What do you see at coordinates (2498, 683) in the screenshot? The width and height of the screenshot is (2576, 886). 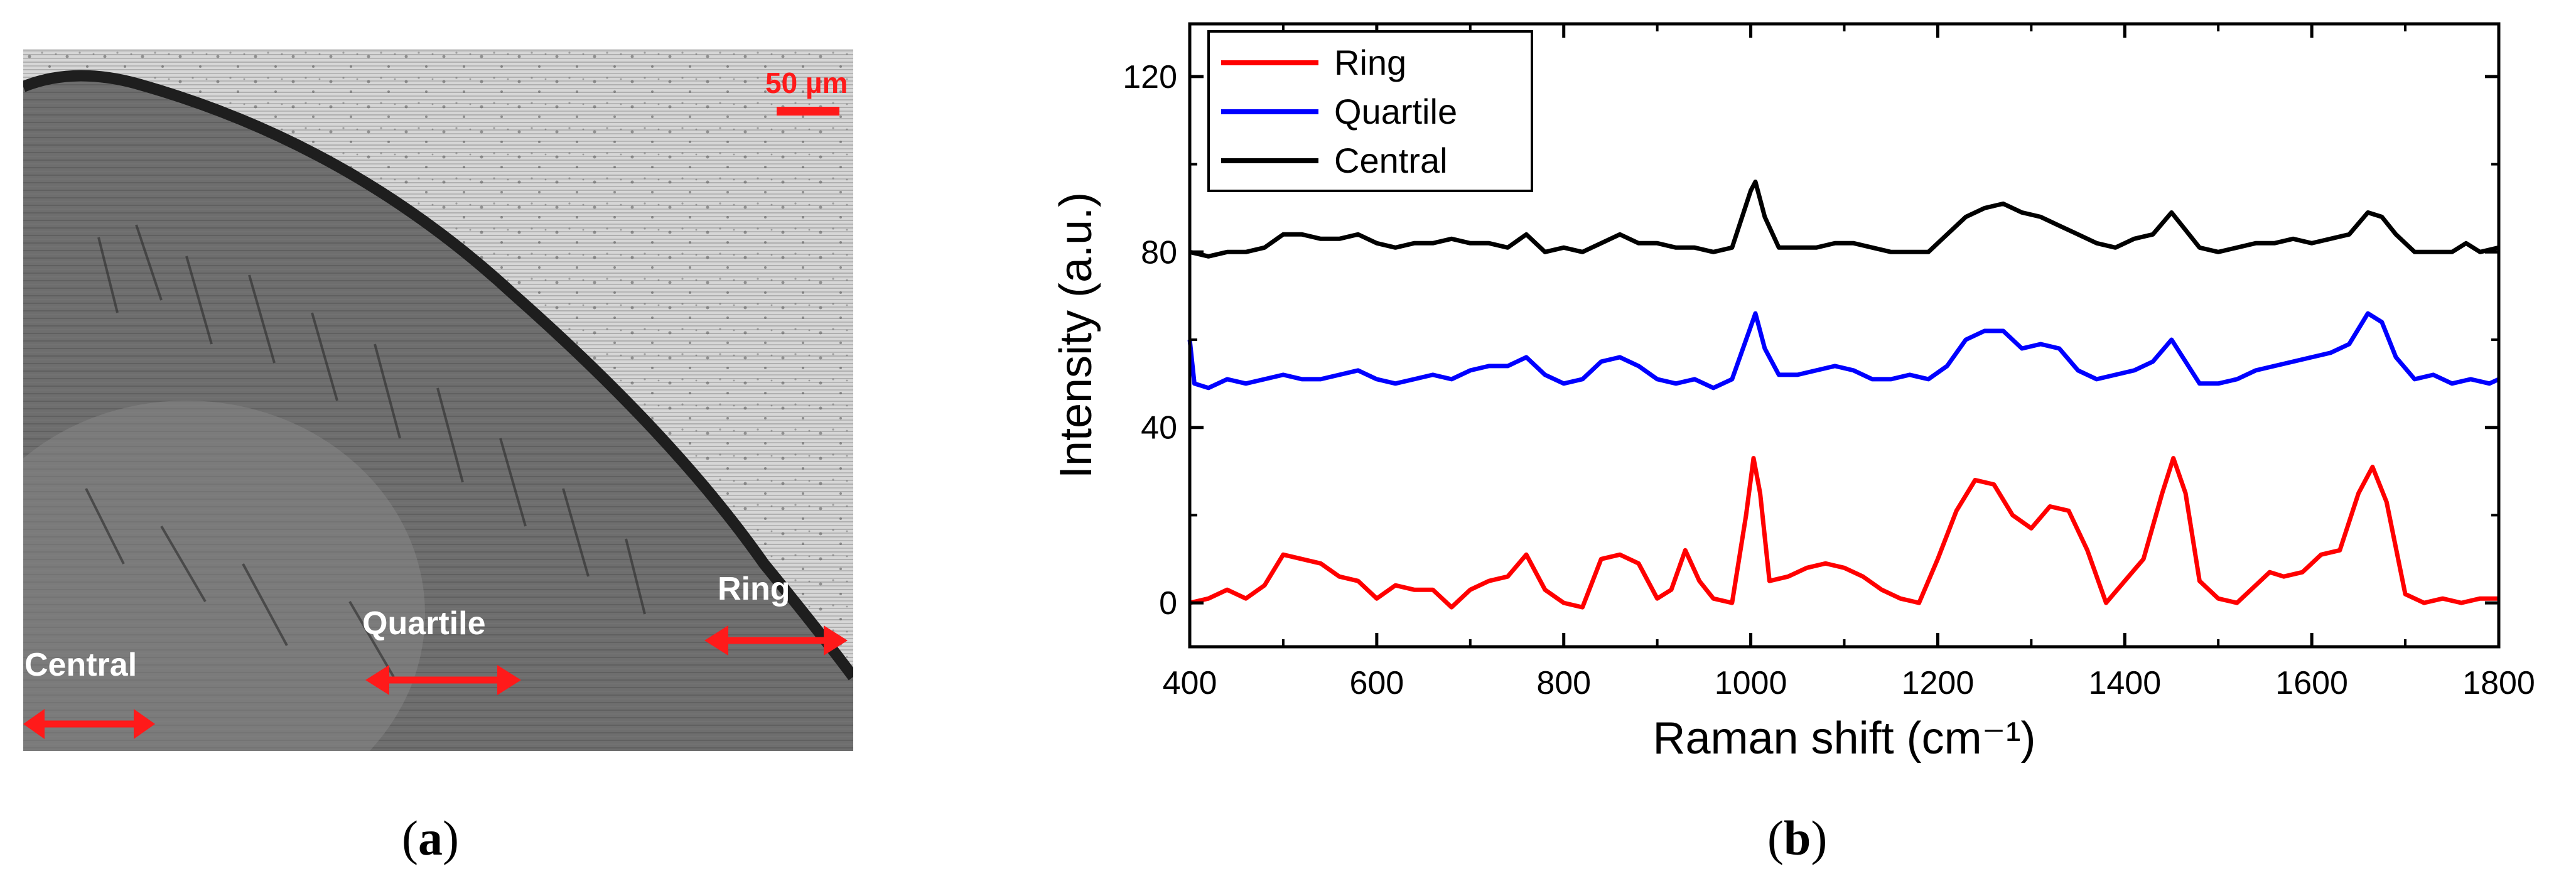 I see `x-tick-label-1800: 1800` at bounding box center [2498, 683].